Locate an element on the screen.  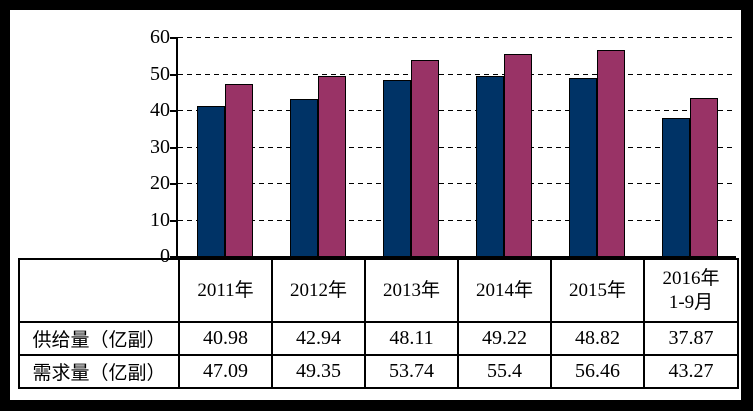
table-corner-blank is located at coordinates (99, 290).